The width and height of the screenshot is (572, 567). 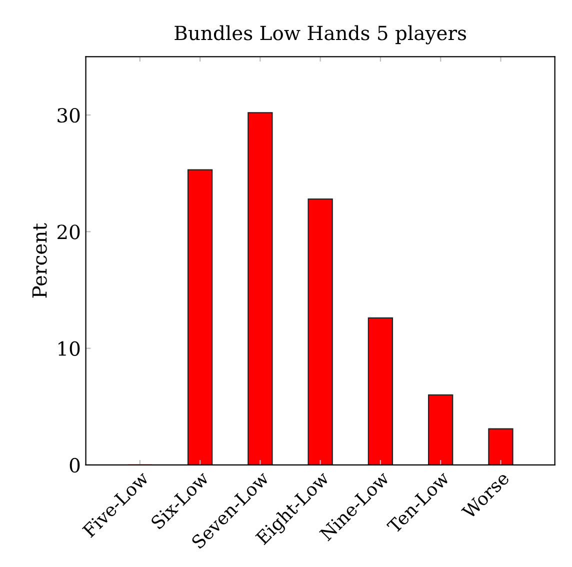 What do you see at coordinates (69, 115) in the screenshot?
I see `y-tick-label: 30` at bounding box center [69, 115].